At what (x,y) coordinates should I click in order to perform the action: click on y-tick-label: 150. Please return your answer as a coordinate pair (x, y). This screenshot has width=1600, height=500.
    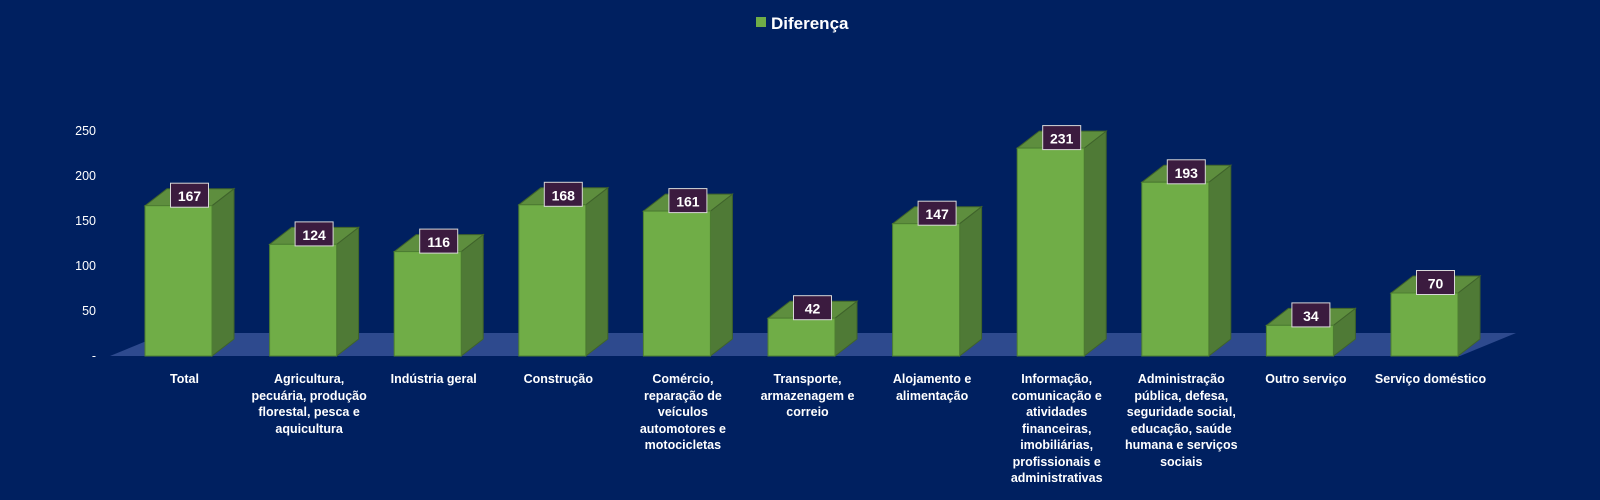
    Looking at the image, I should click on (85, 221).